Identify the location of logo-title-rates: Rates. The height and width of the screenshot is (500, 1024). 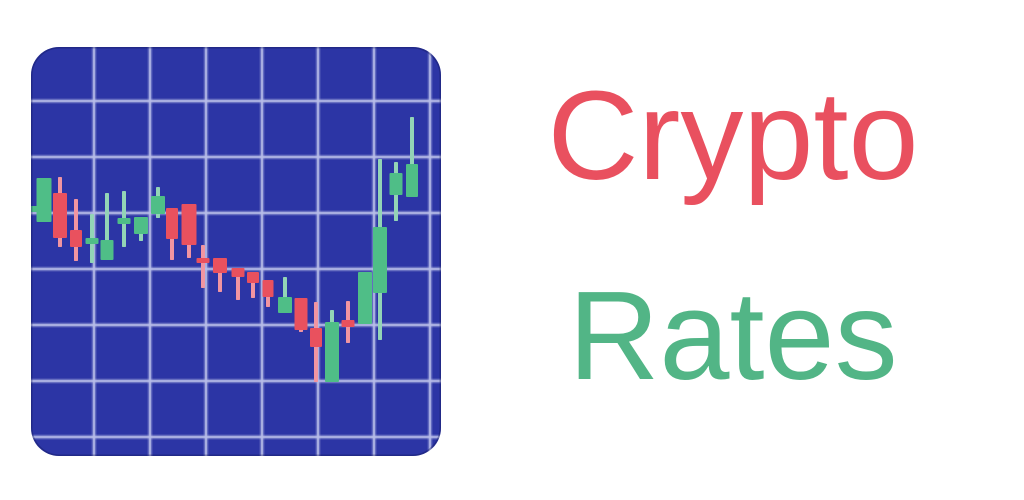
(733, 335).